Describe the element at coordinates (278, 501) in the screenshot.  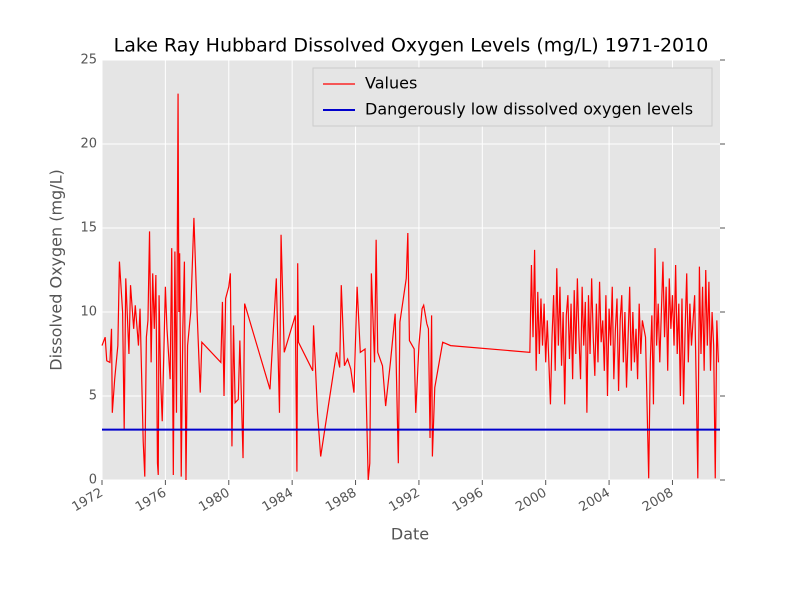
I see `x-tick-label: 1984` at that location.